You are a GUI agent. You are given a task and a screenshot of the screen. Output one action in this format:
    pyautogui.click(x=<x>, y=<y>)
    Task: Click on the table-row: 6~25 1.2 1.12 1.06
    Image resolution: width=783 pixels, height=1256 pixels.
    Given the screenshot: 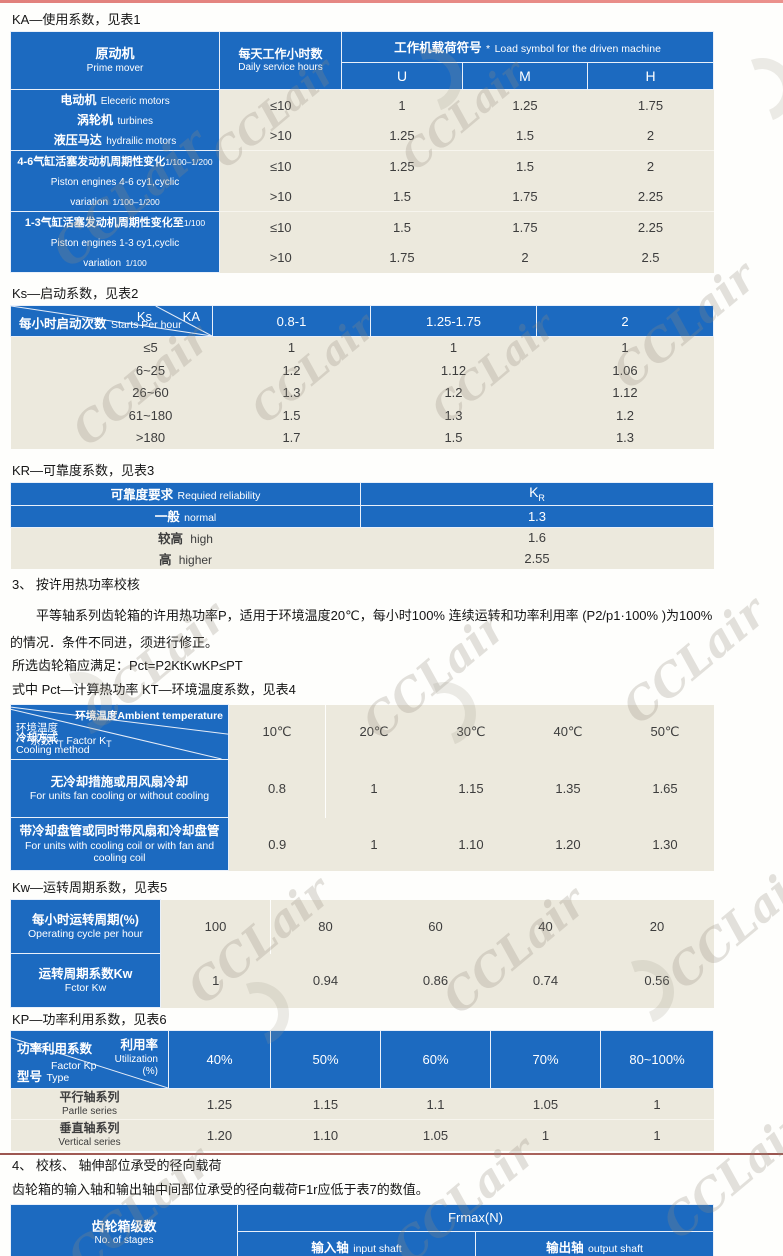 What is the action you would take?
    pyautogui.click(x=362, y=370)
    